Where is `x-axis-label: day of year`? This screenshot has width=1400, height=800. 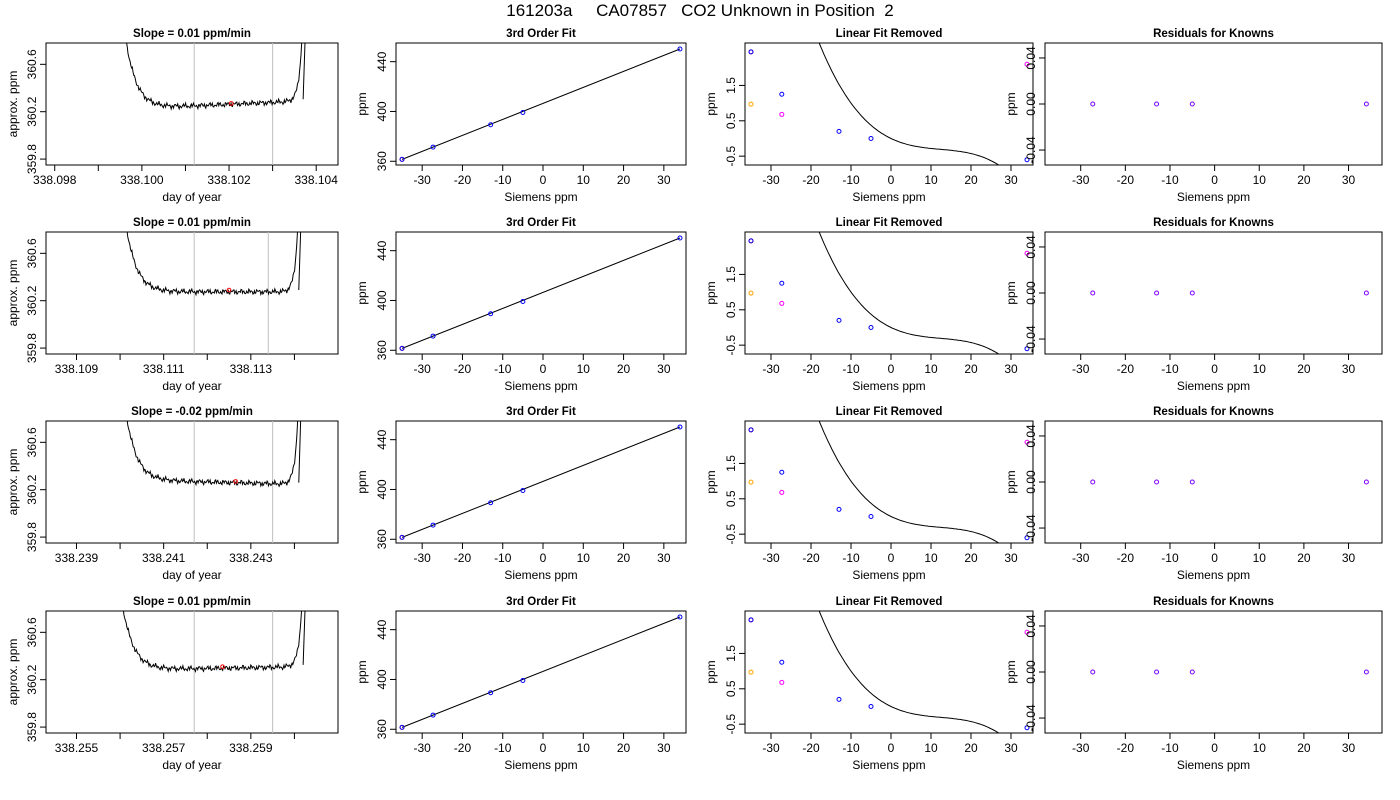
x-axis-label: day of year is located at coordinates (191, 197).